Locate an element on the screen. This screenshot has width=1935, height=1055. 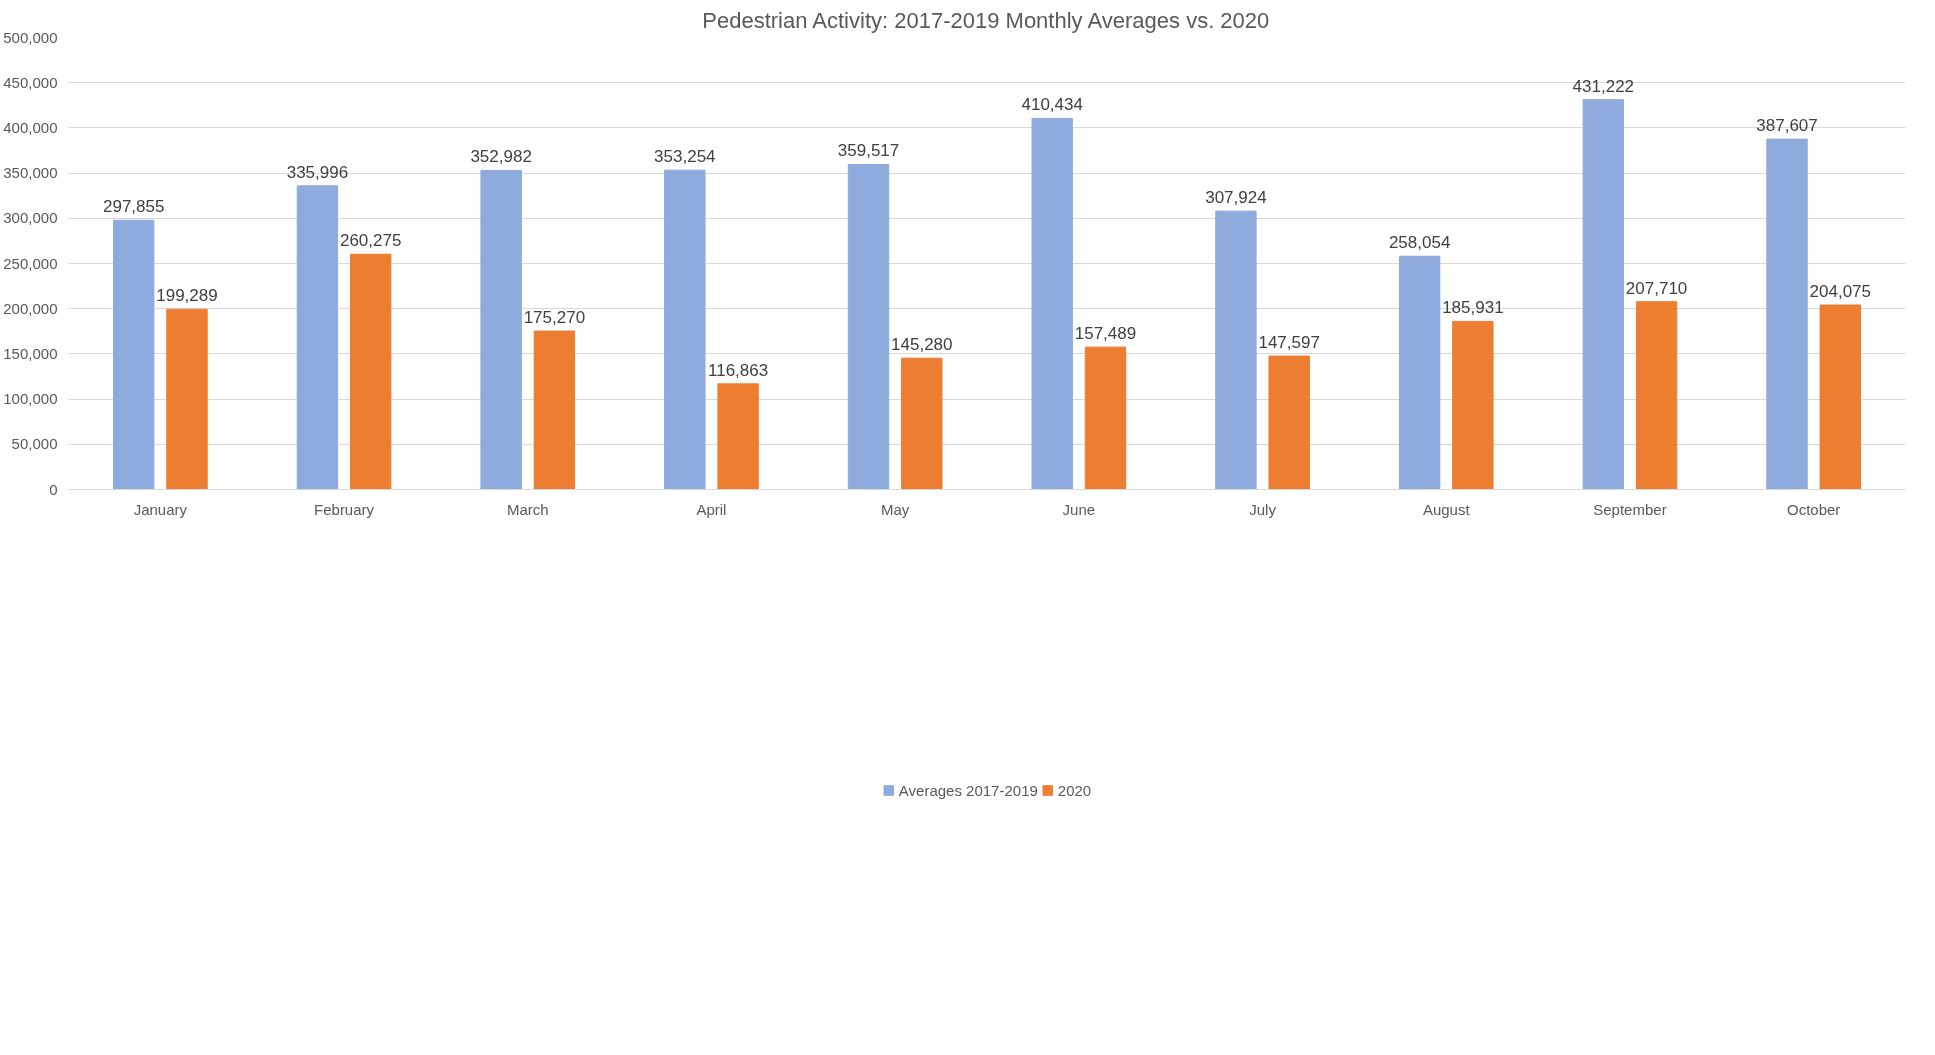
data-label: 185,931 is located at coordinates (1473, 308).